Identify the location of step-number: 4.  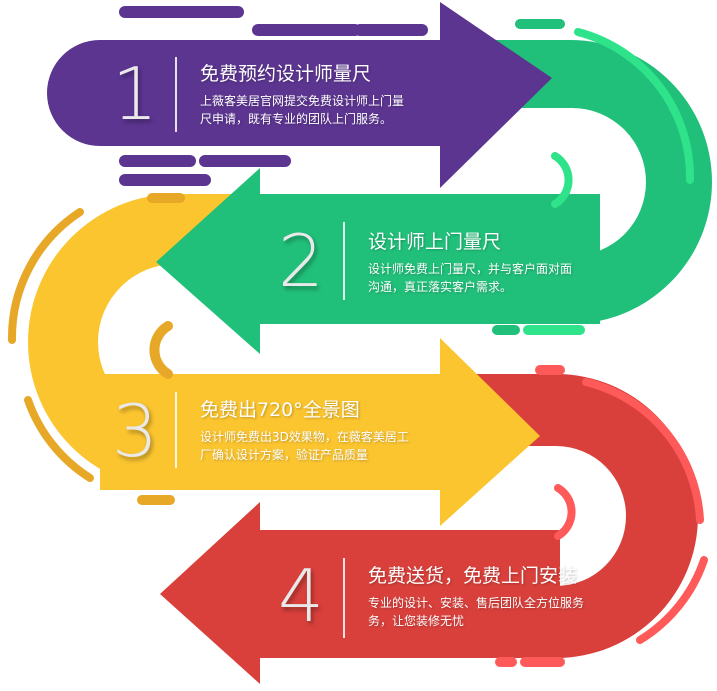
(301, 596).